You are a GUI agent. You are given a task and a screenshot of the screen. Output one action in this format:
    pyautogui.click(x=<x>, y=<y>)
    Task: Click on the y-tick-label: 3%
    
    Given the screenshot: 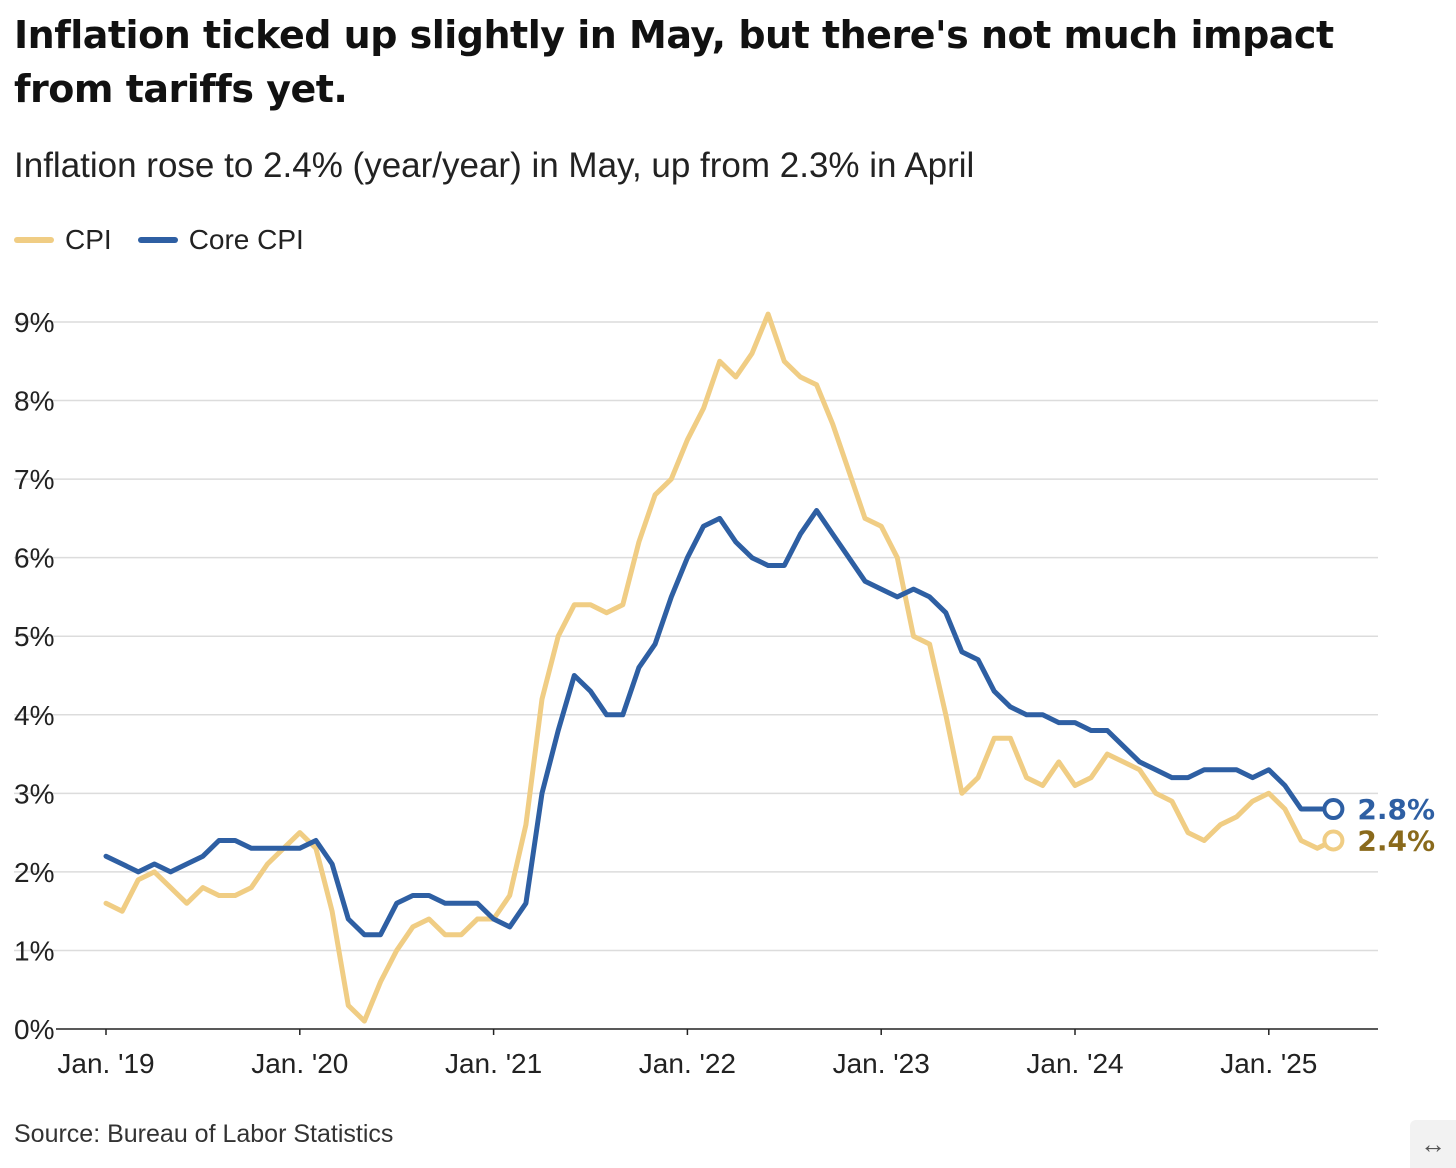 What is the action you would take?
    pyautogui.click(x=34, y=793)
    